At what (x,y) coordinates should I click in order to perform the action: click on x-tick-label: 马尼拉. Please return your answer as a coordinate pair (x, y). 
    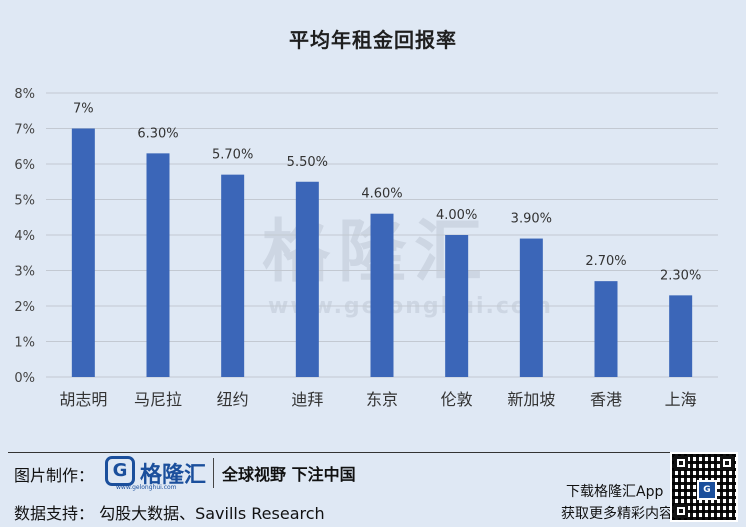
    Looking at the image, I should click on (158, 399).